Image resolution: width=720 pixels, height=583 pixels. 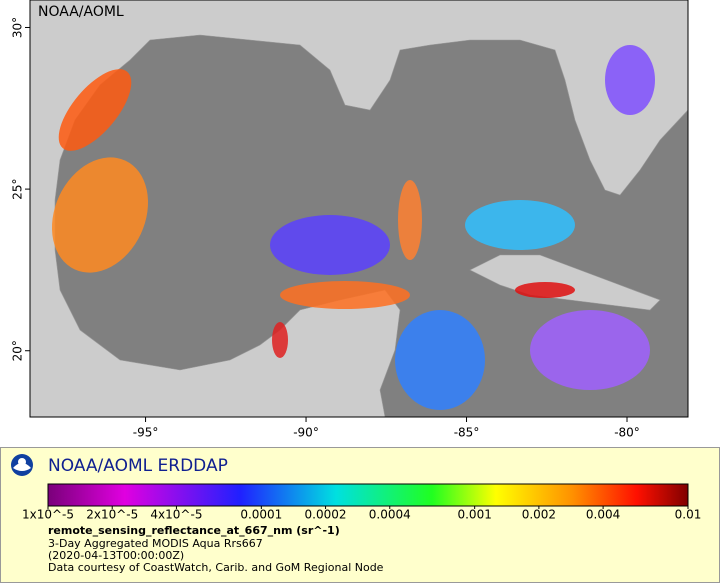 What do you see at coordinates (603, 515) in the screenshot?
I see `colorbar-tick-label: 0.004` at bounding box center [603, 515].